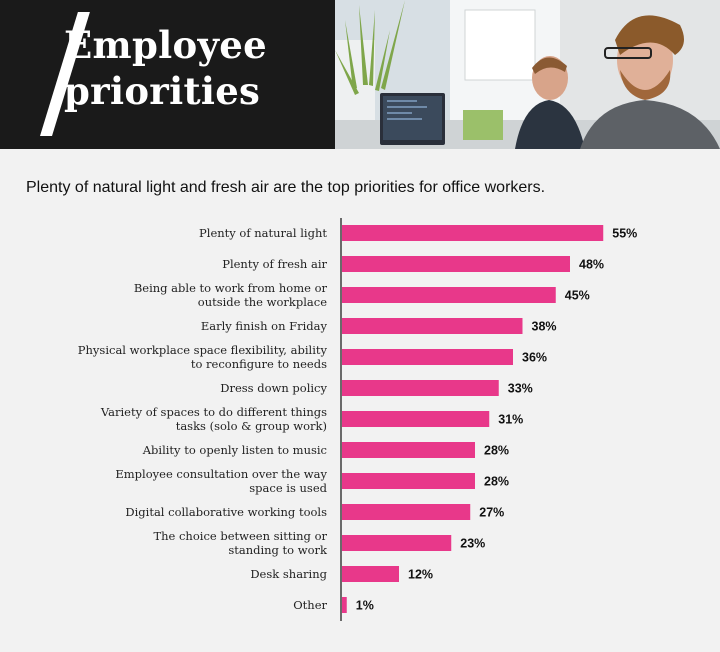 The width and height of the screenshot is (720, 652). I want to click on category-label-8-line-0: Employee consultation over the way, so click(221, 474).